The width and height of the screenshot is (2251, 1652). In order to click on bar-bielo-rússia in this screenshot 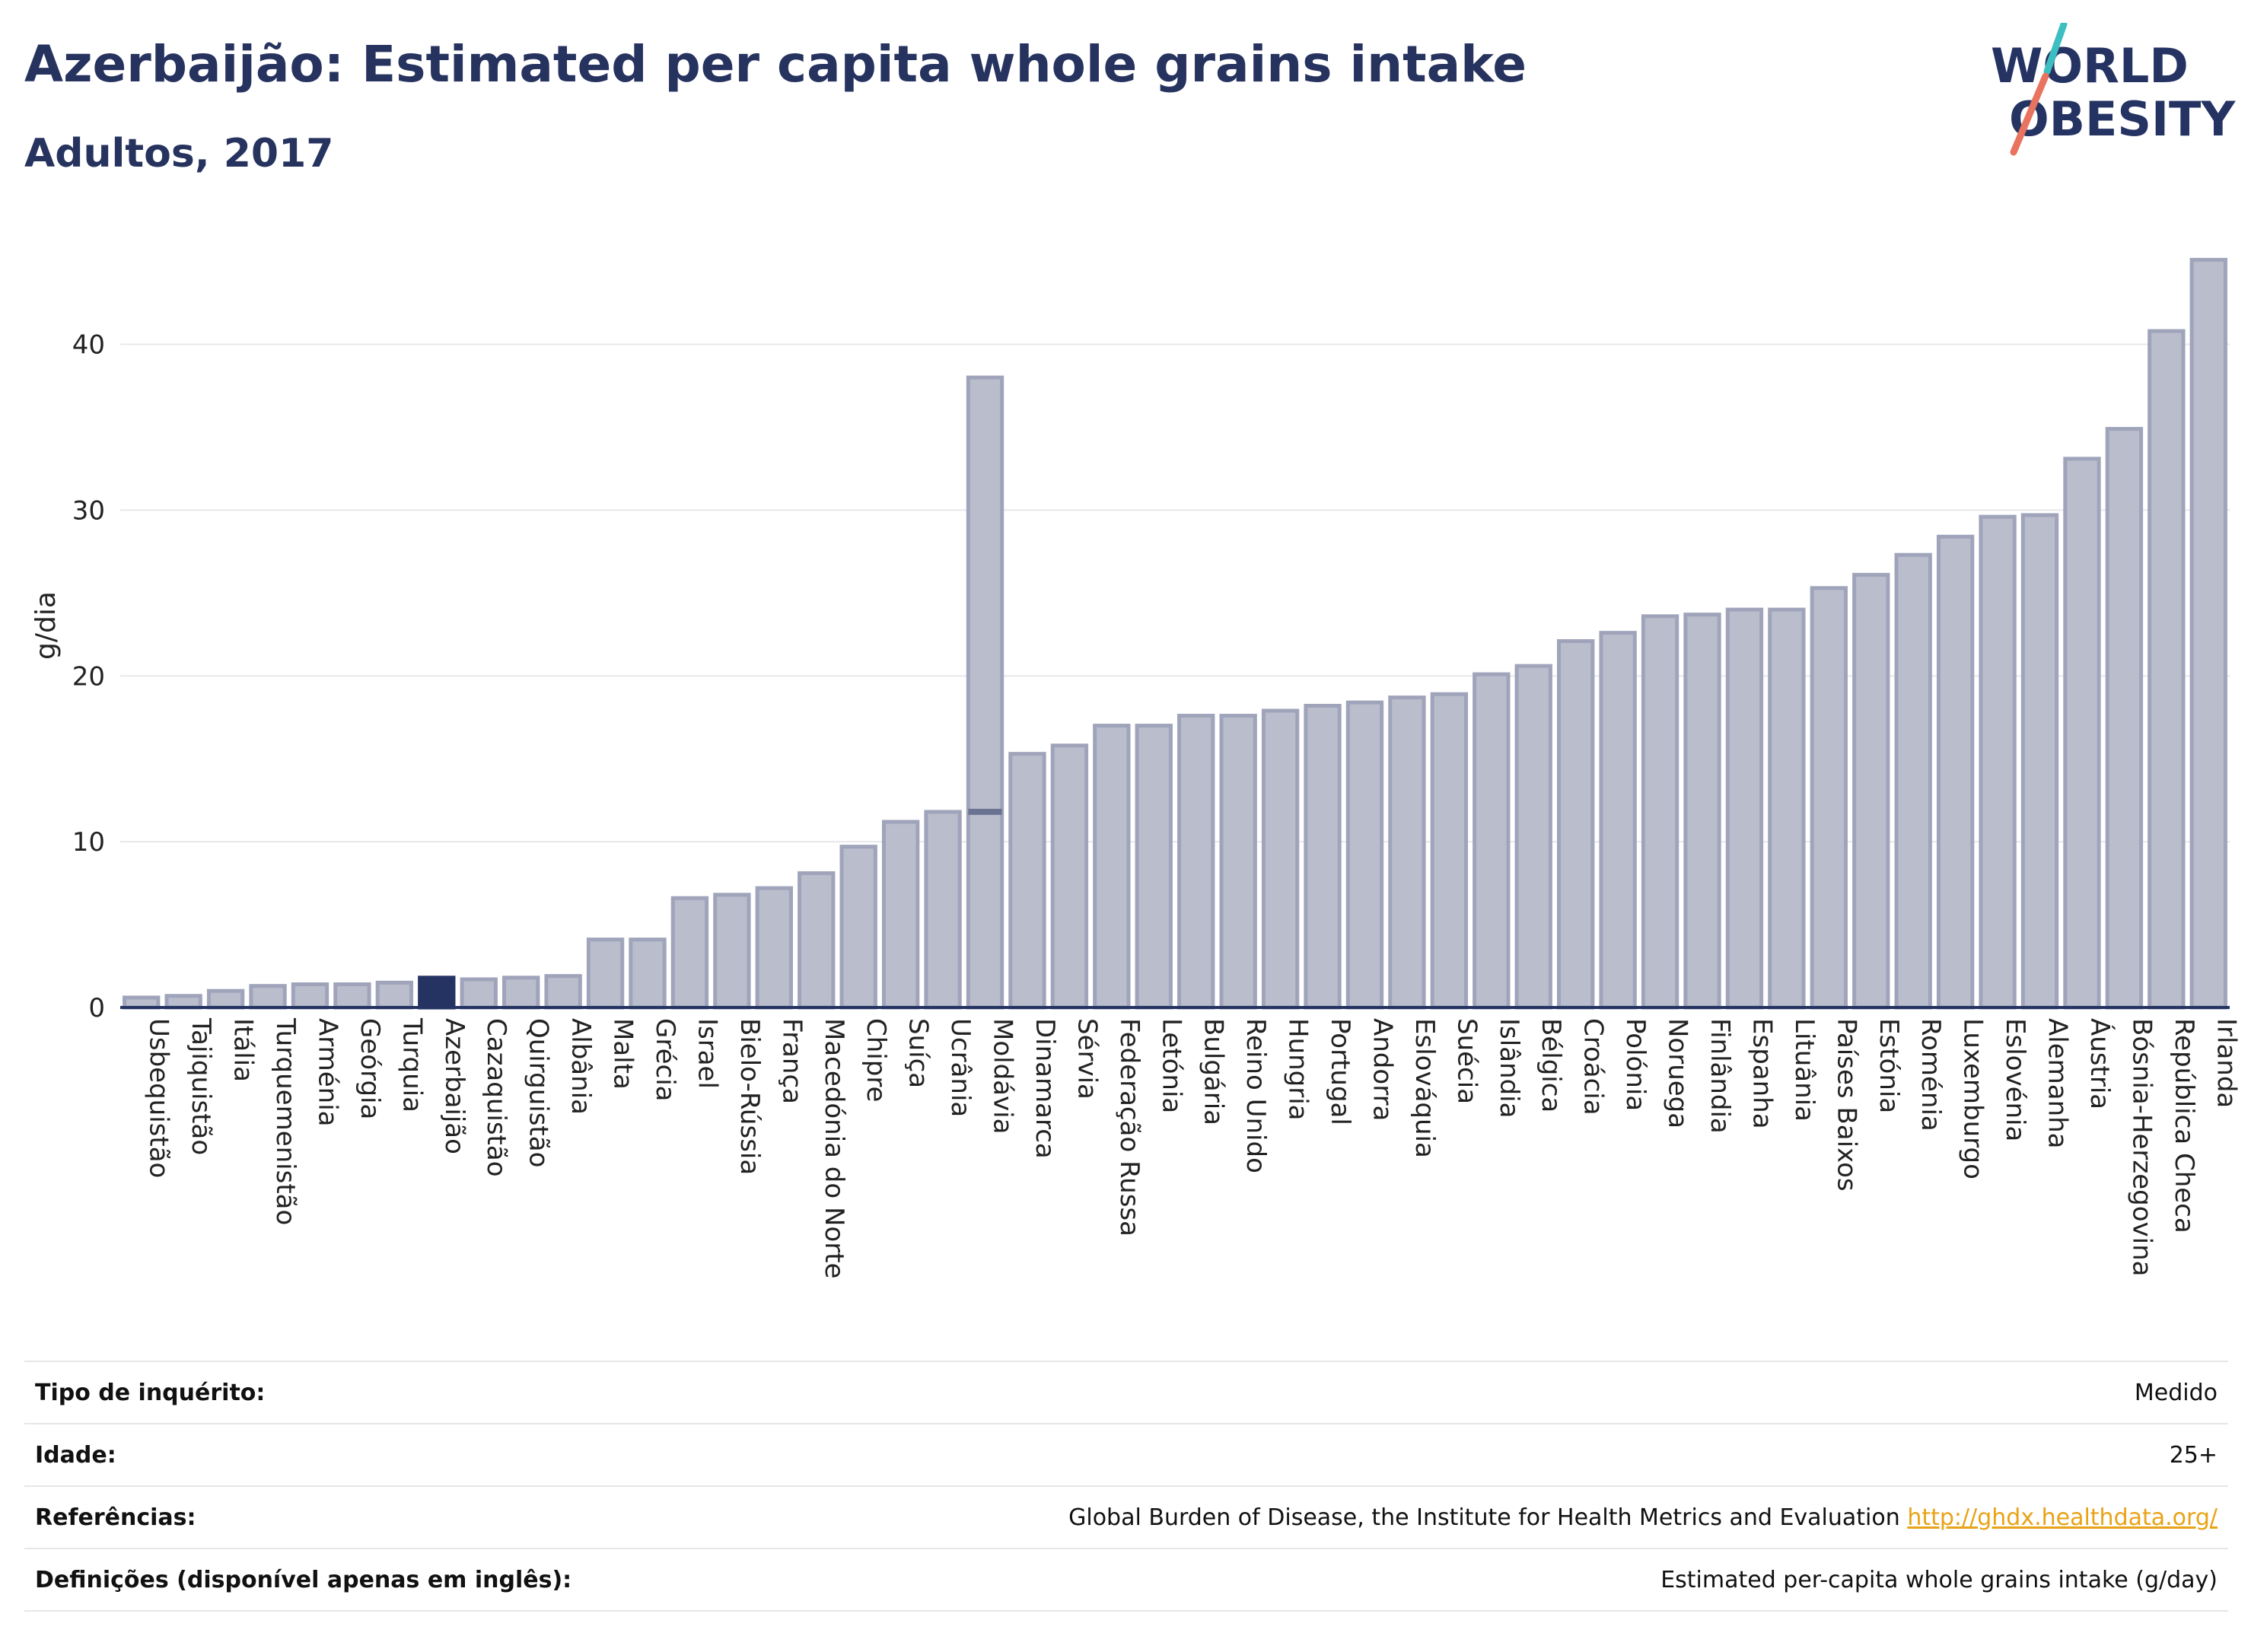, I will do `click(732, 951)`.